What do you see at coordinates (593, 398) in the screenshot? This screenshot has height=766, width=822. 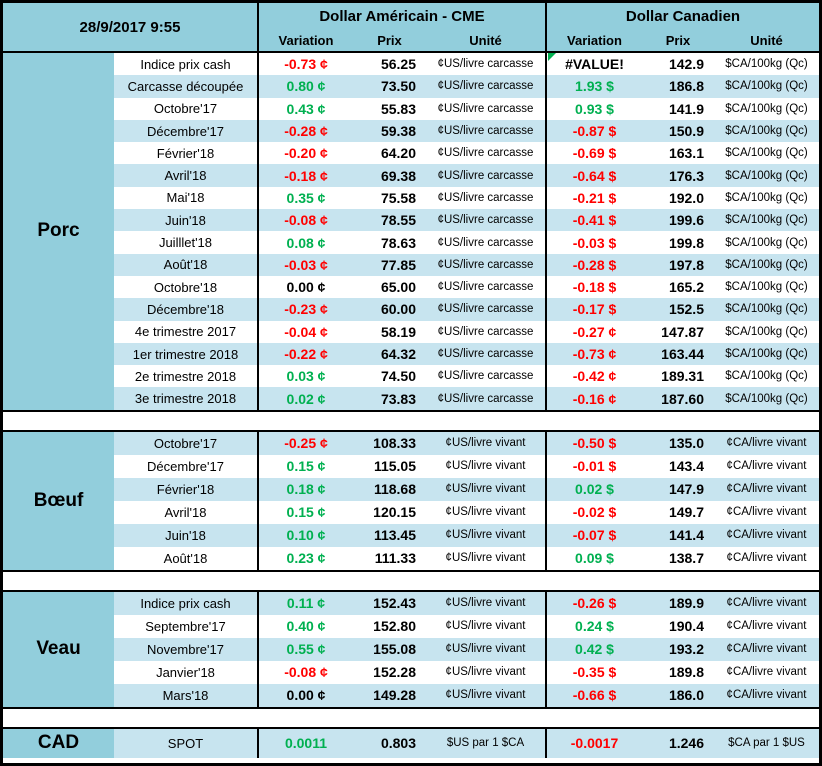 I see `variation-ca-cell: -0.16 ¢` at bounding box center [593, 398].